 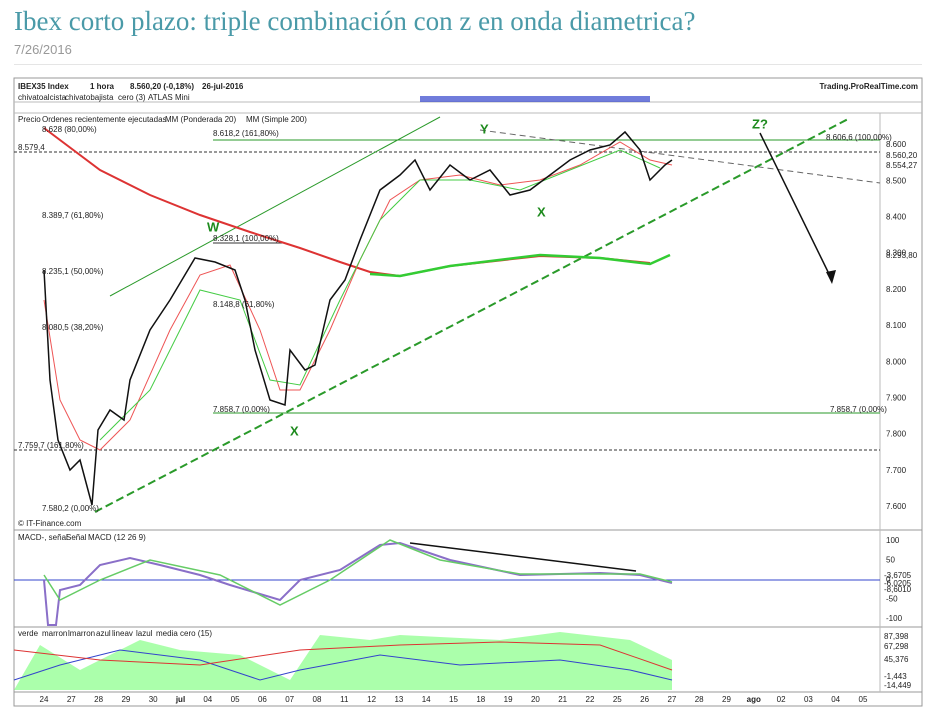 What do you see at coordinates (896, 470) in the screenshot?
I see `price-axis-label: 7.700` at bounding box center [896, 470].